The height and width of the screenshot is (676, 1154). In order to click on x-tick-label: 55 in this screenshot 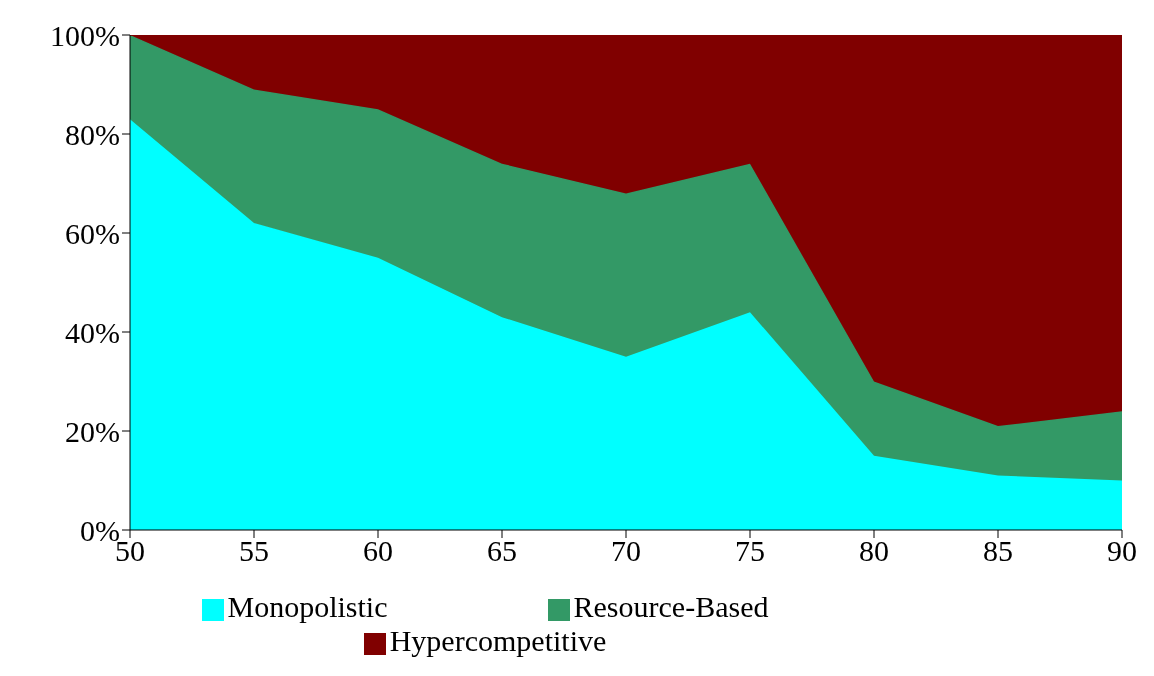, I will do `click(254, 551)`.